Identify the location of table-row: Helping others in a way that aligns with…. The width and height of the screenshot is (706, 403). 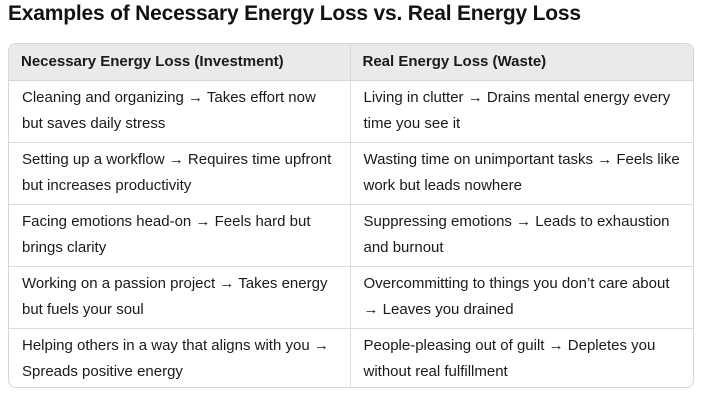
(351, 357).